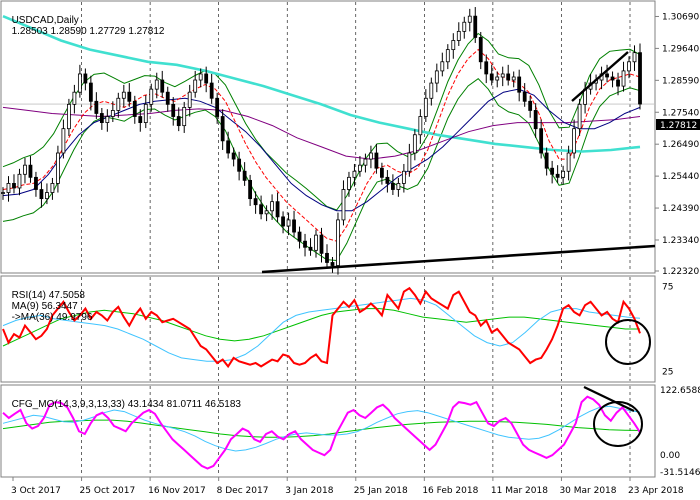 This screenshot has height=500, width=700. Describe the element at coordinates (680, 113) in the screenshot. I see `y-tick-label: 1.27540` at that location.